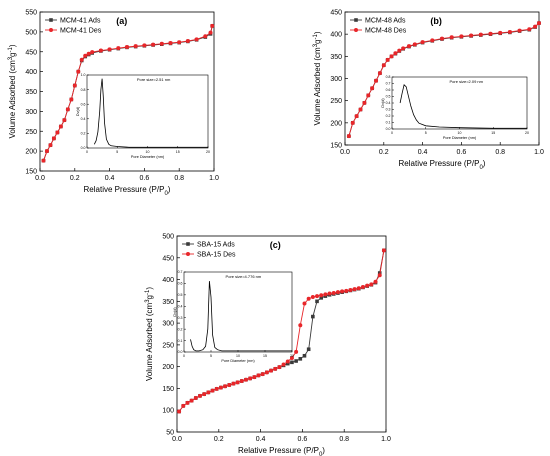  Describe the element at coordinates (31, 92) in the screenshot. I see `y-tick-label: 350` at that location.